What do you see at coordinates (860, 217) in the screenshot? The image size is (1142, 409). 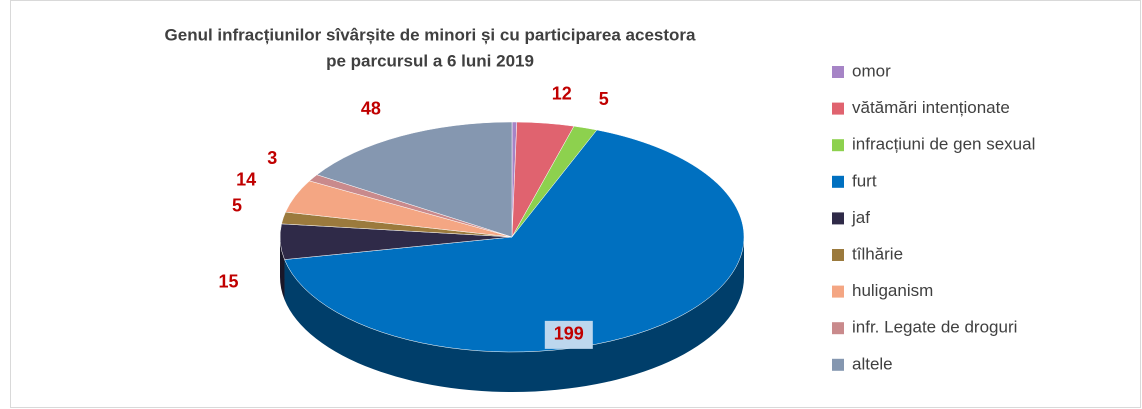 I see `legend-label: jaf` at bounding box center [860, 217].